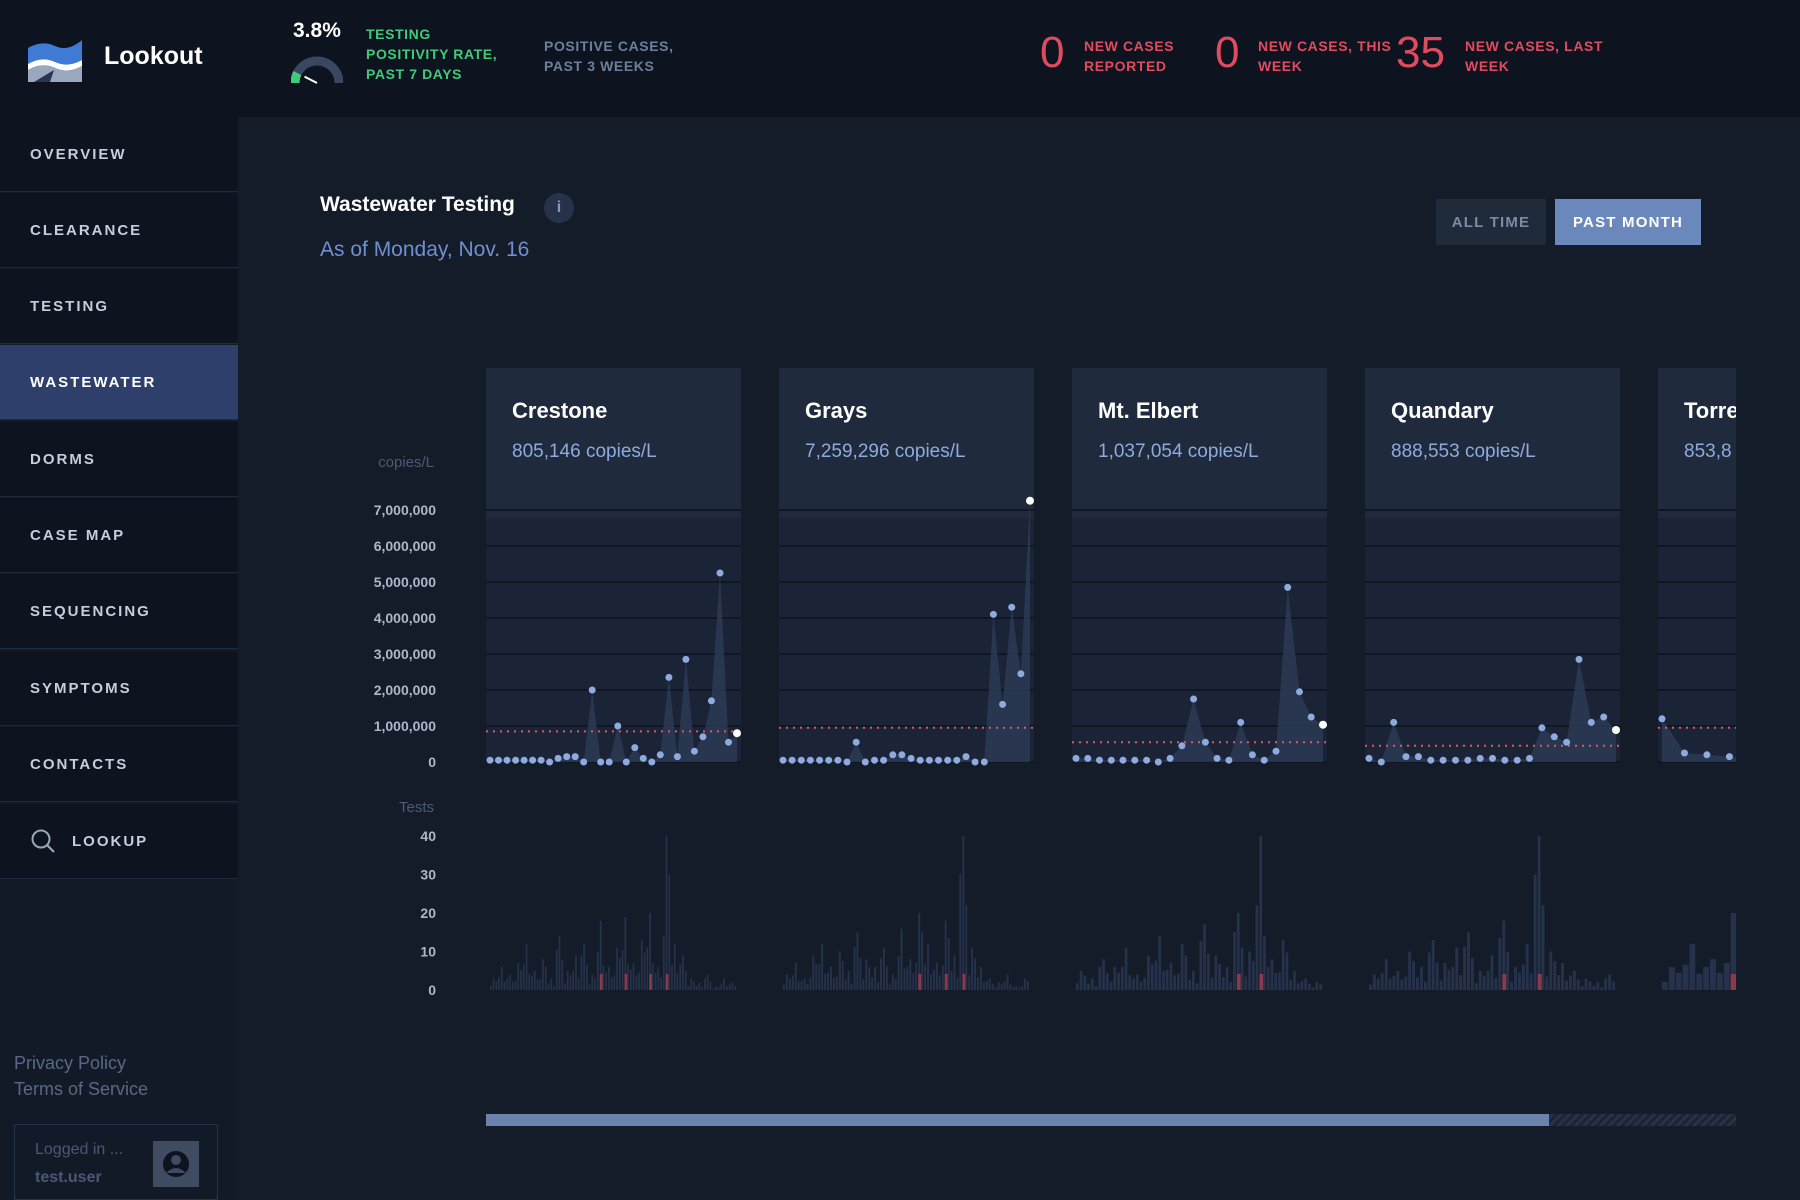  Describe the element at coordinates (405, 654) in the screenshot. I see `y-tick-label: 3,000,000` at that location.